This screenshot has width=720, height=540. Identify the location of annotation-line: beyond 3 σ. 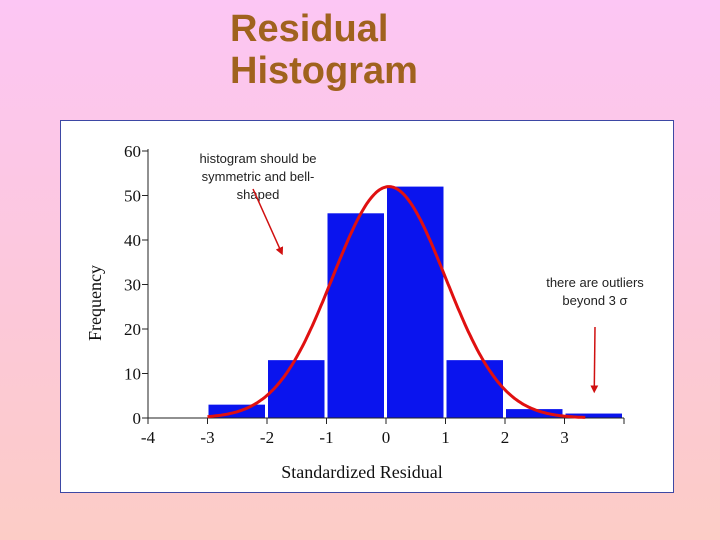
(594, 300).